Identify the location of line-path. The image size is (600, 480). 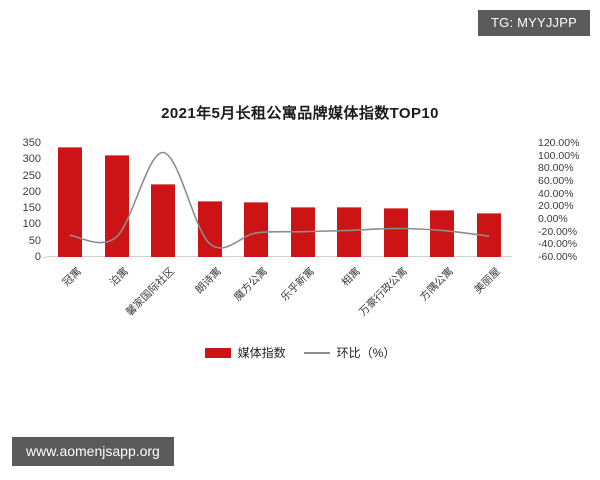
(279, 200).